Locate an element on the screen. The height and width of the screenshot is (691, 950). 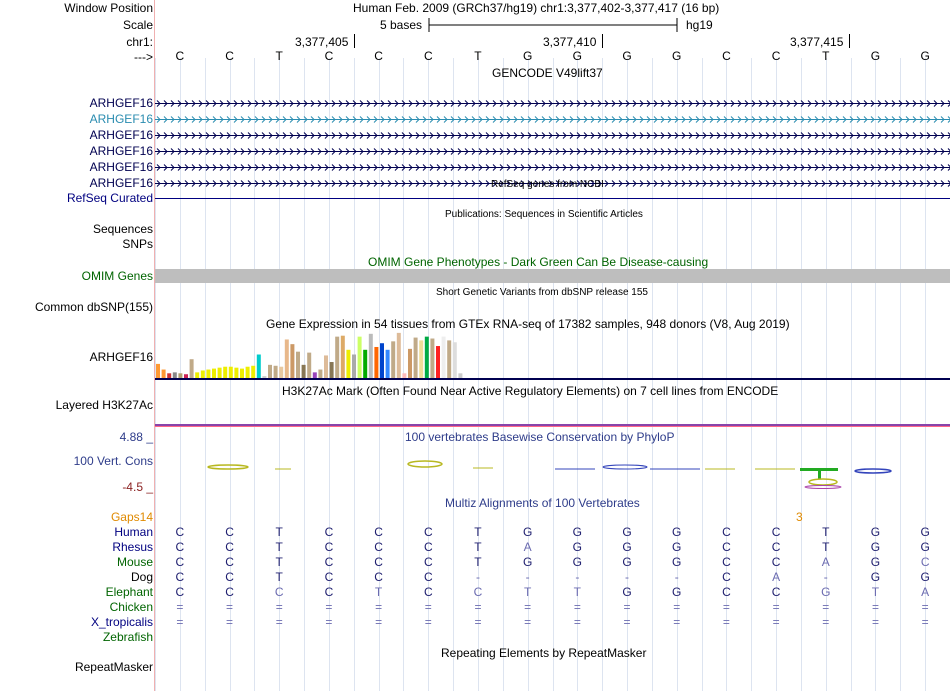
species-label: Human is located at coordinates (133, 532).